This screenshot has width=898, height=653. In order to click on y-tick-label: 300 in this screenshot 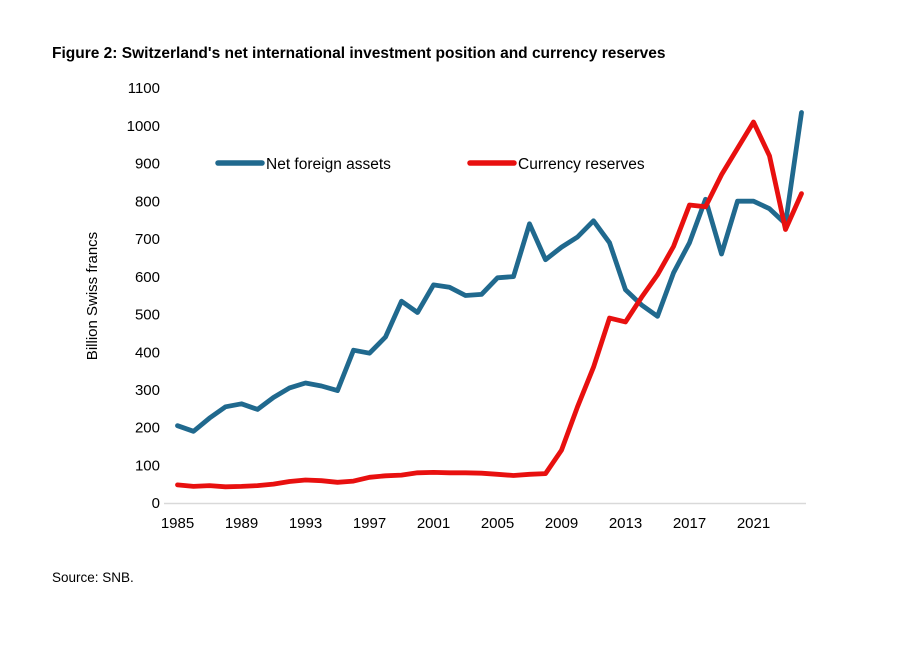, I will do `click(147, 390)`.